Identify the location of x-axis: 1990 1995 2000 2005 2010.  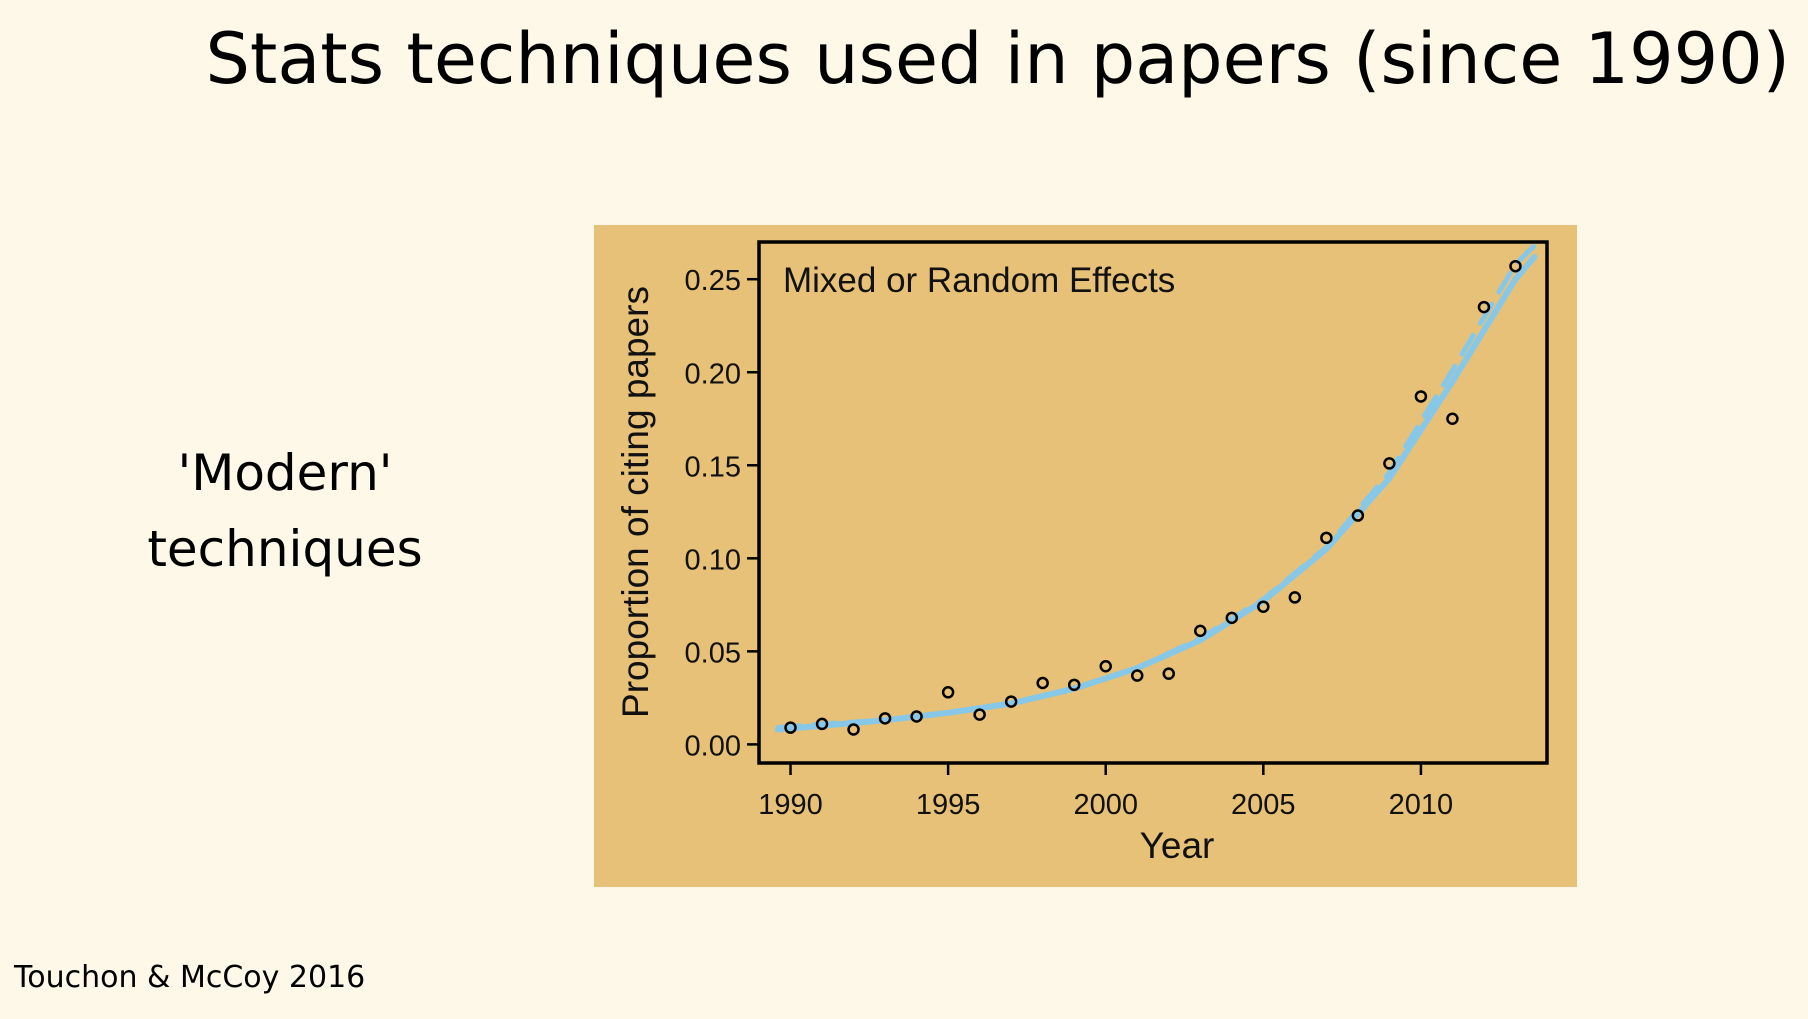
(1105, 792).